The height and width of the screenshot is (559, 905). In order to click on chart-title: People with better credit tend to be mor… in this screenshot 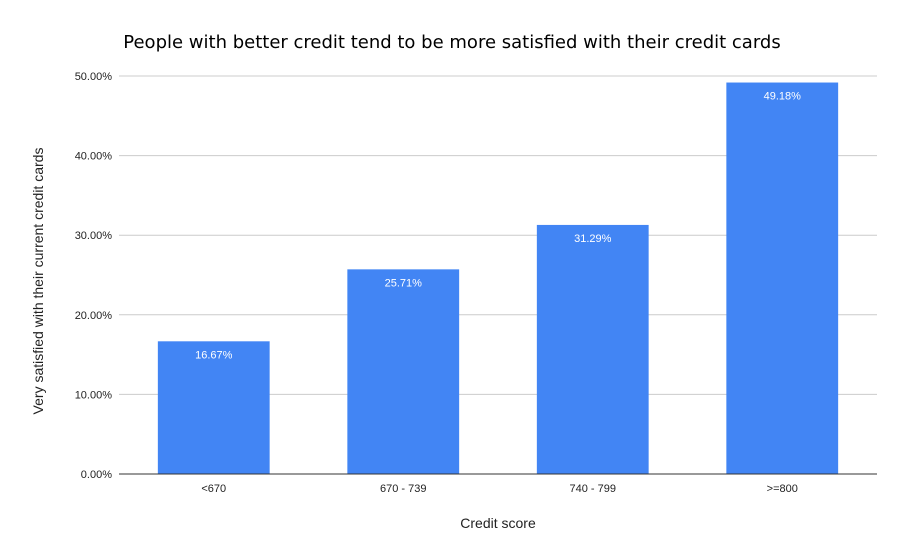, I will do `click(451, 42)`.